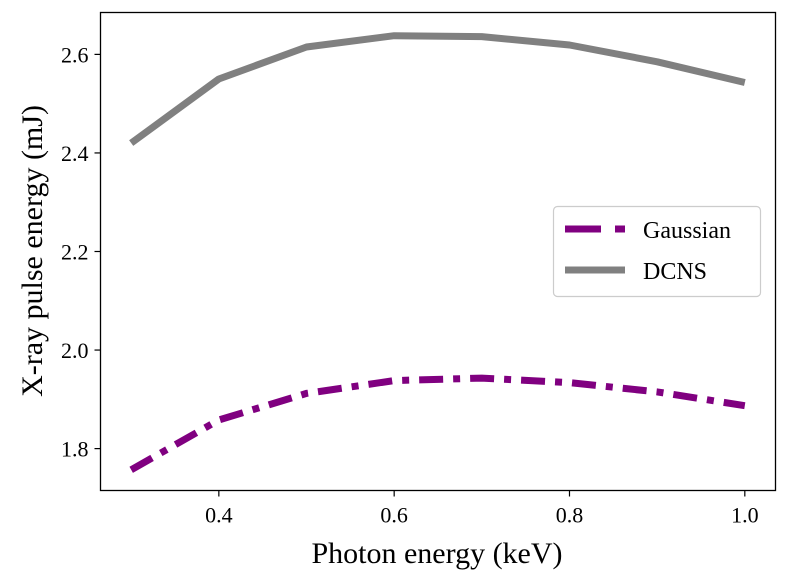 The width and height of the screenshot is (788, 582). What do you see at coordinates (687, 231) in the screenshot?
I see `legend-label-gaussian: Gaussian` at bounding box center [687, 231].